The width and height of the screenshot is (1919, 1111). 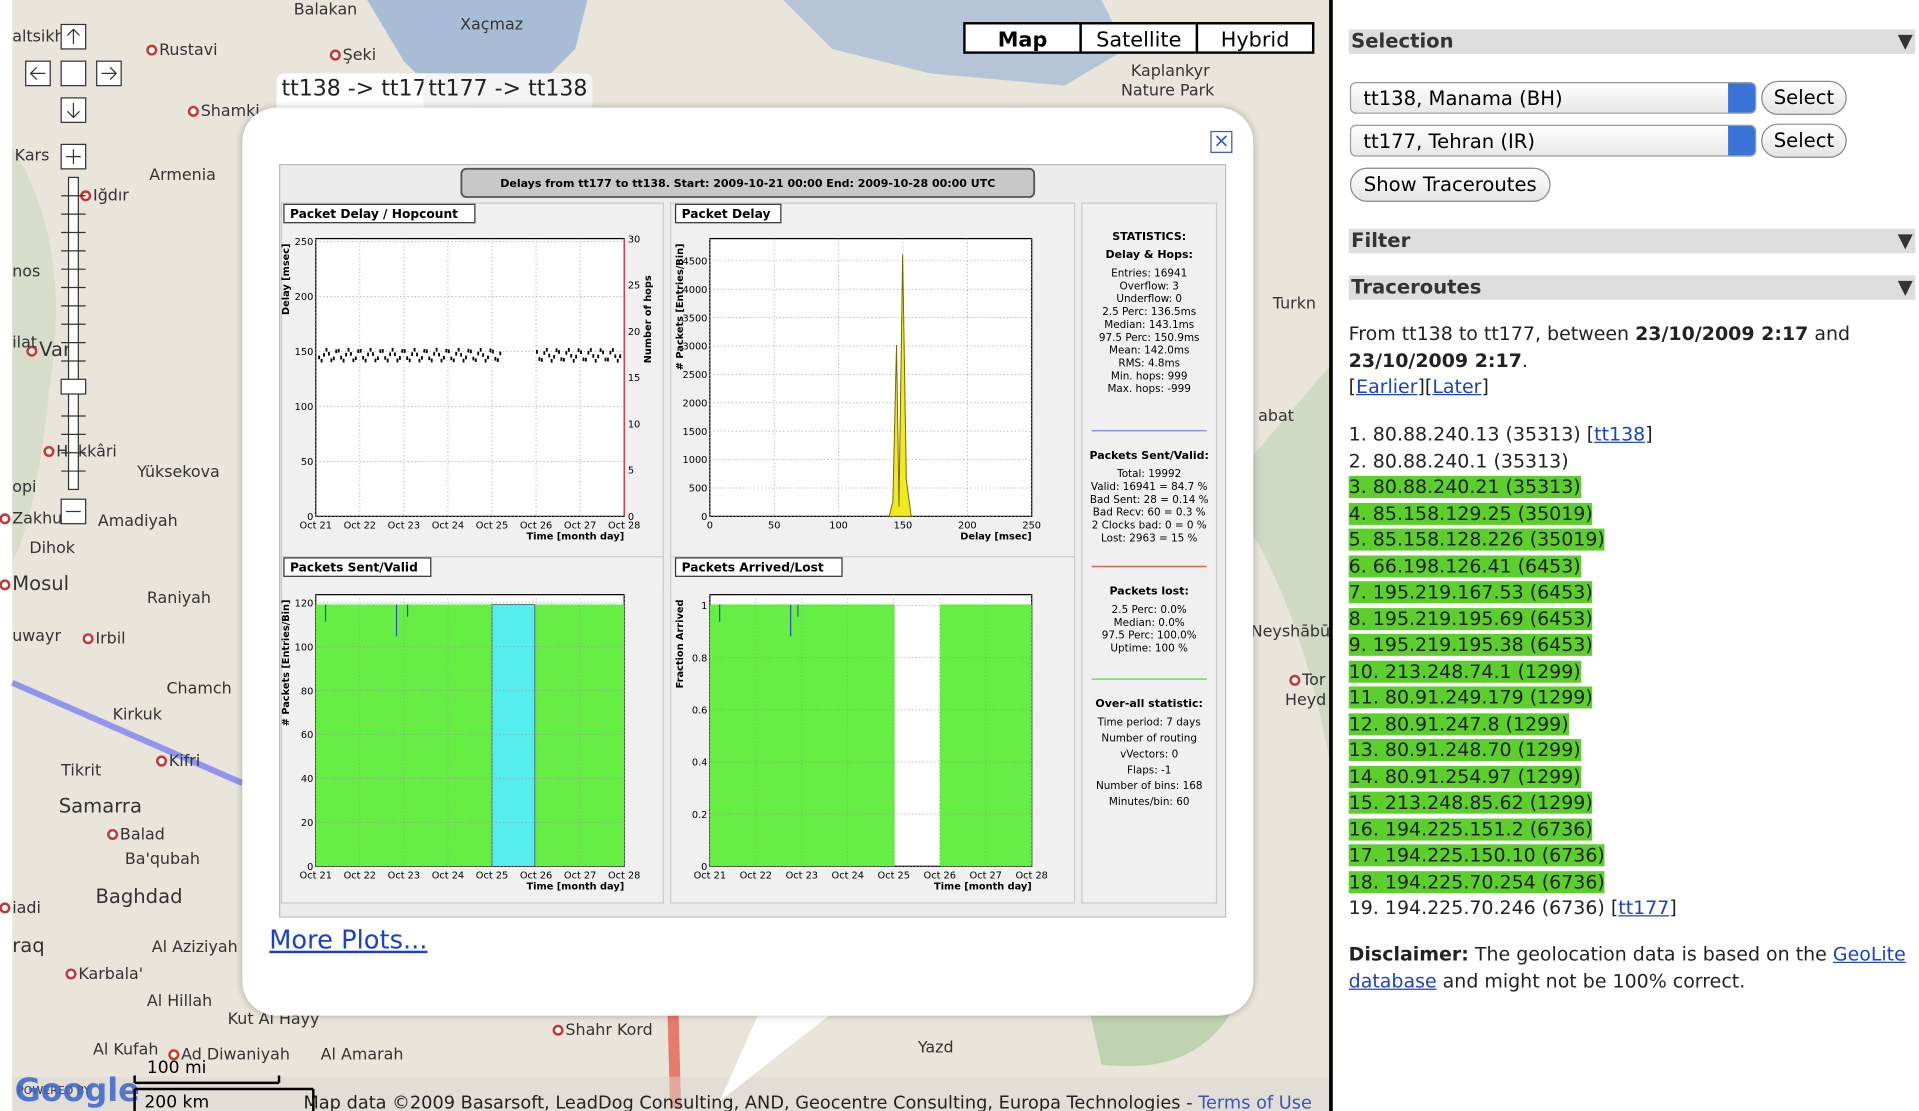 I want to click on y-tick-label: 4000, so click(x=695, y=290).